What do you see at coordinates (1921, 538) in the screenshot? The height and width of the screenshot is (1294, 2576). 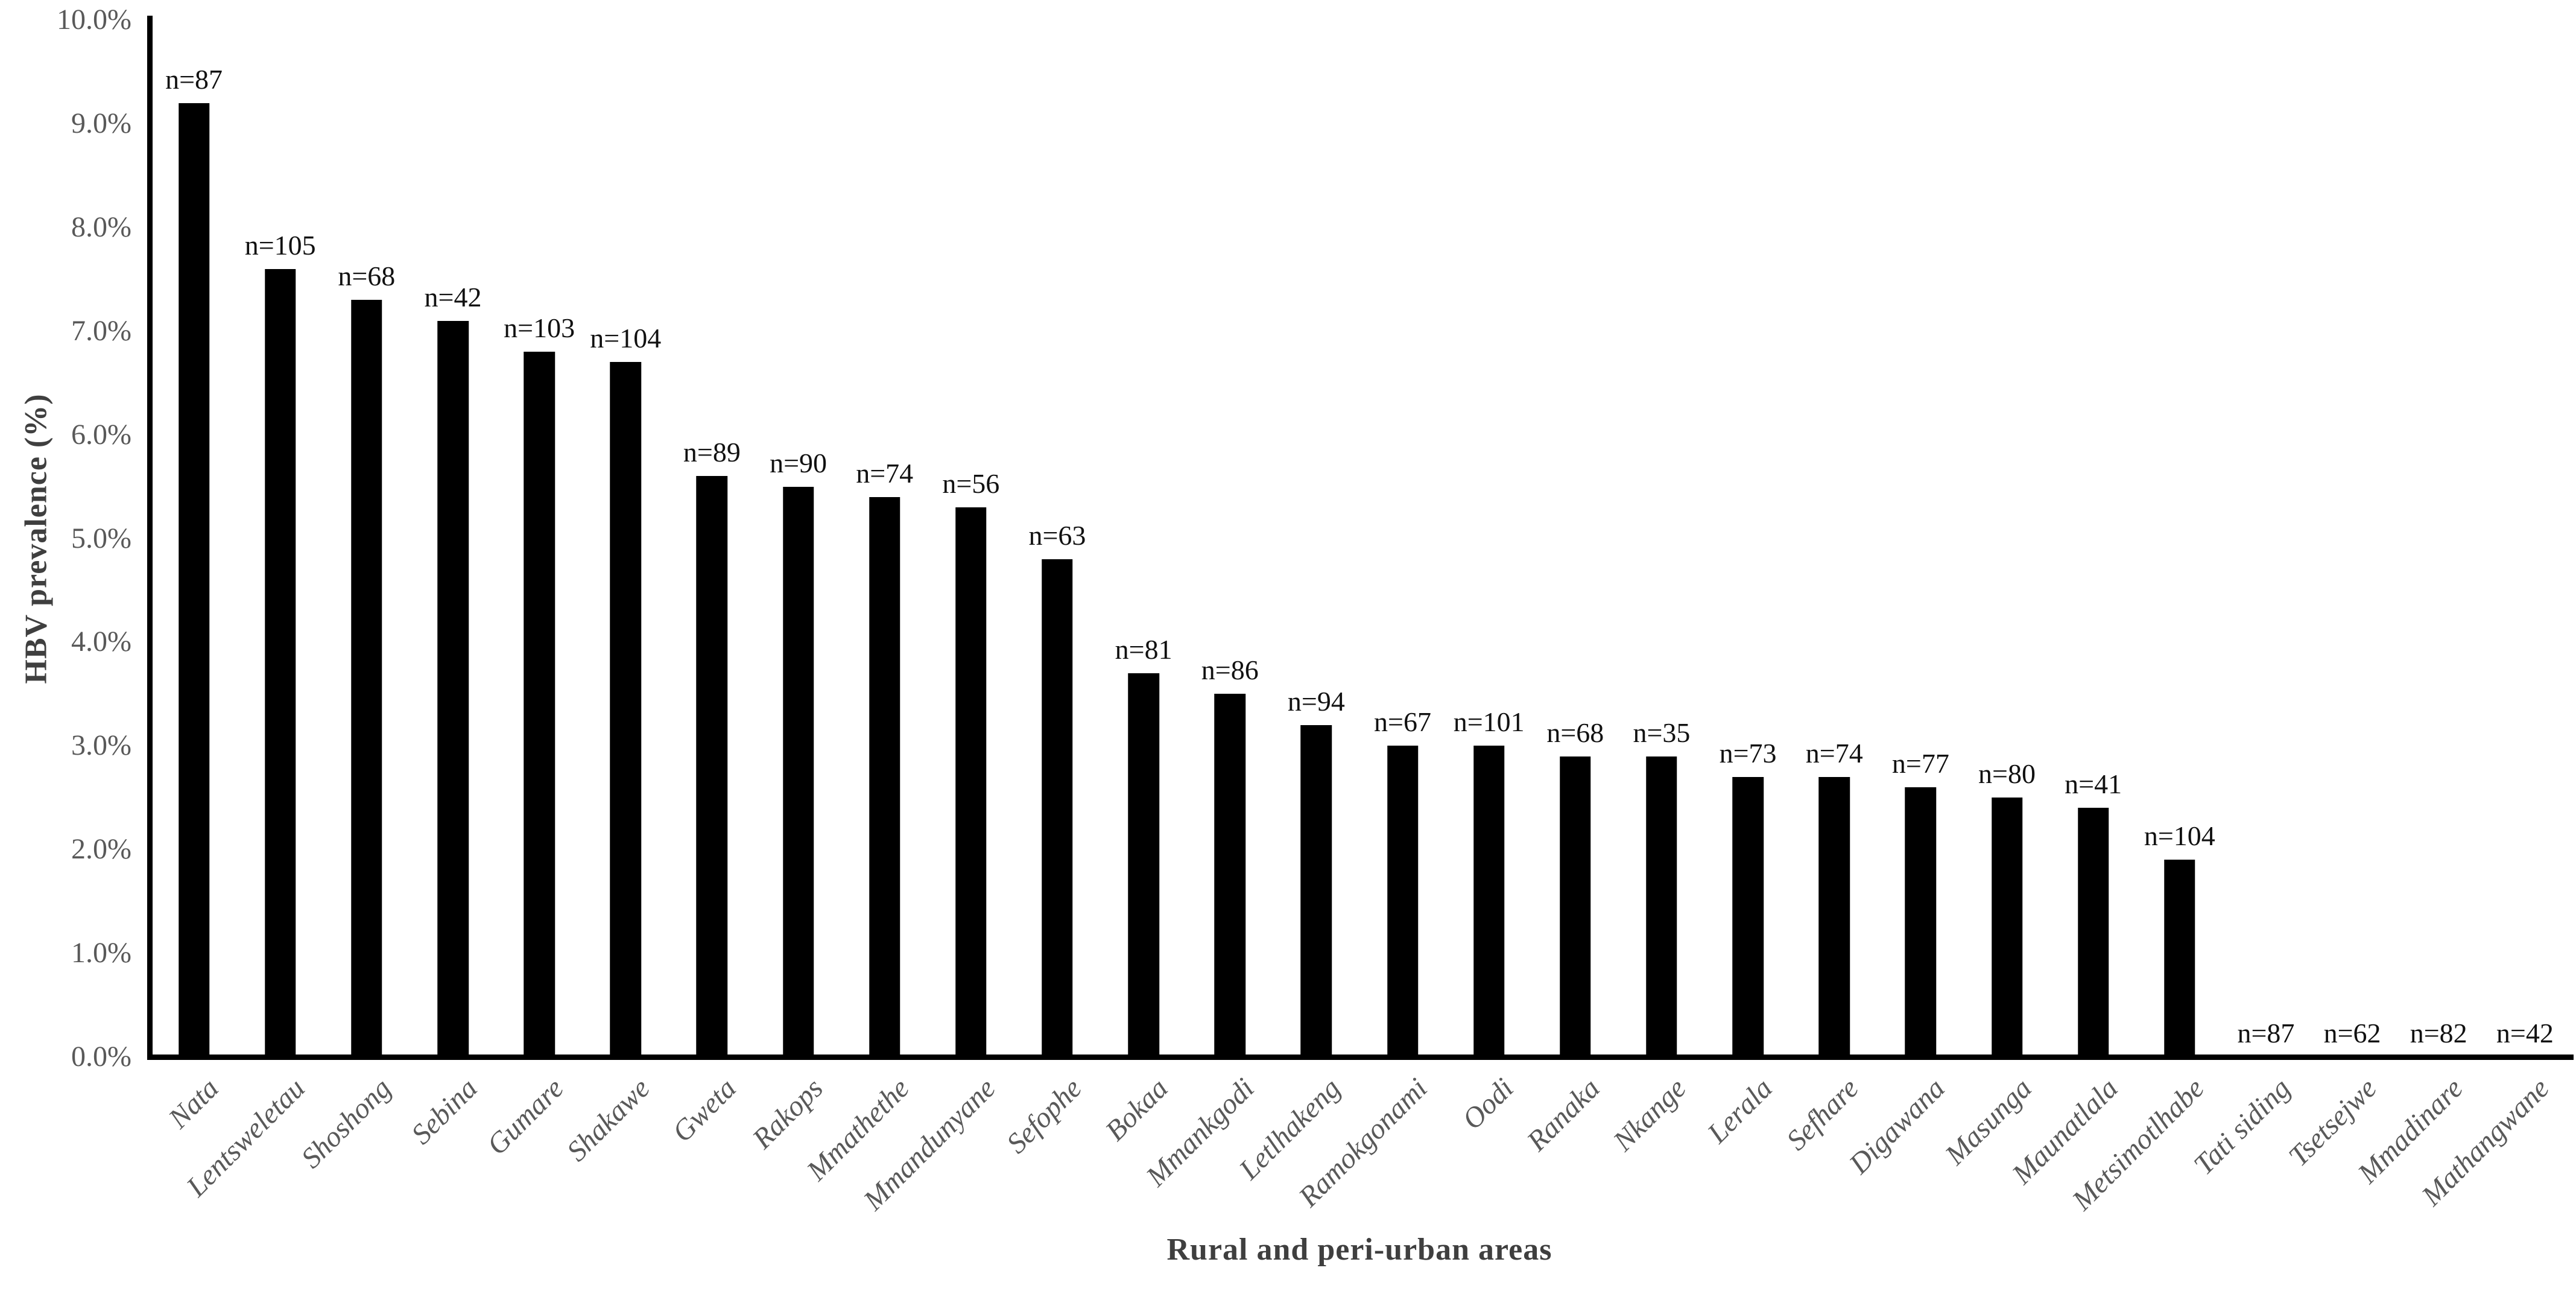 I see `bar-slot: n=77` at bounding box center [1921, 538].